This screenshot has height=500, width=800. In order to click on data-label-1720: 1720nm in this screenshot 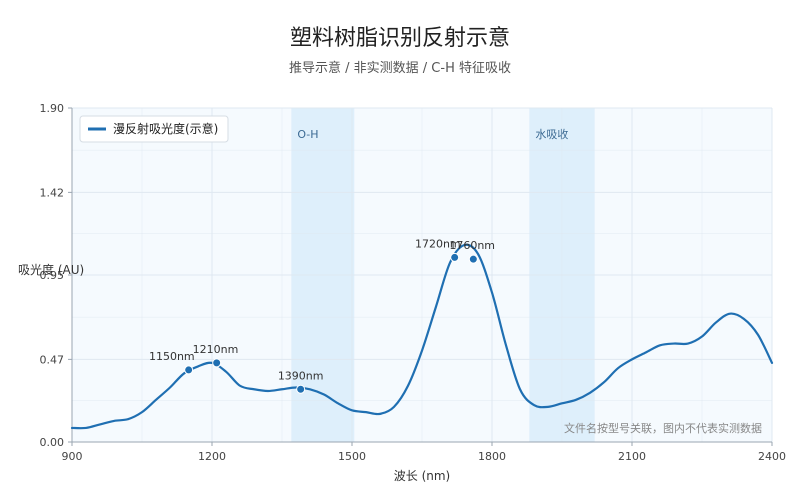, I will do `click(438, 243)`.